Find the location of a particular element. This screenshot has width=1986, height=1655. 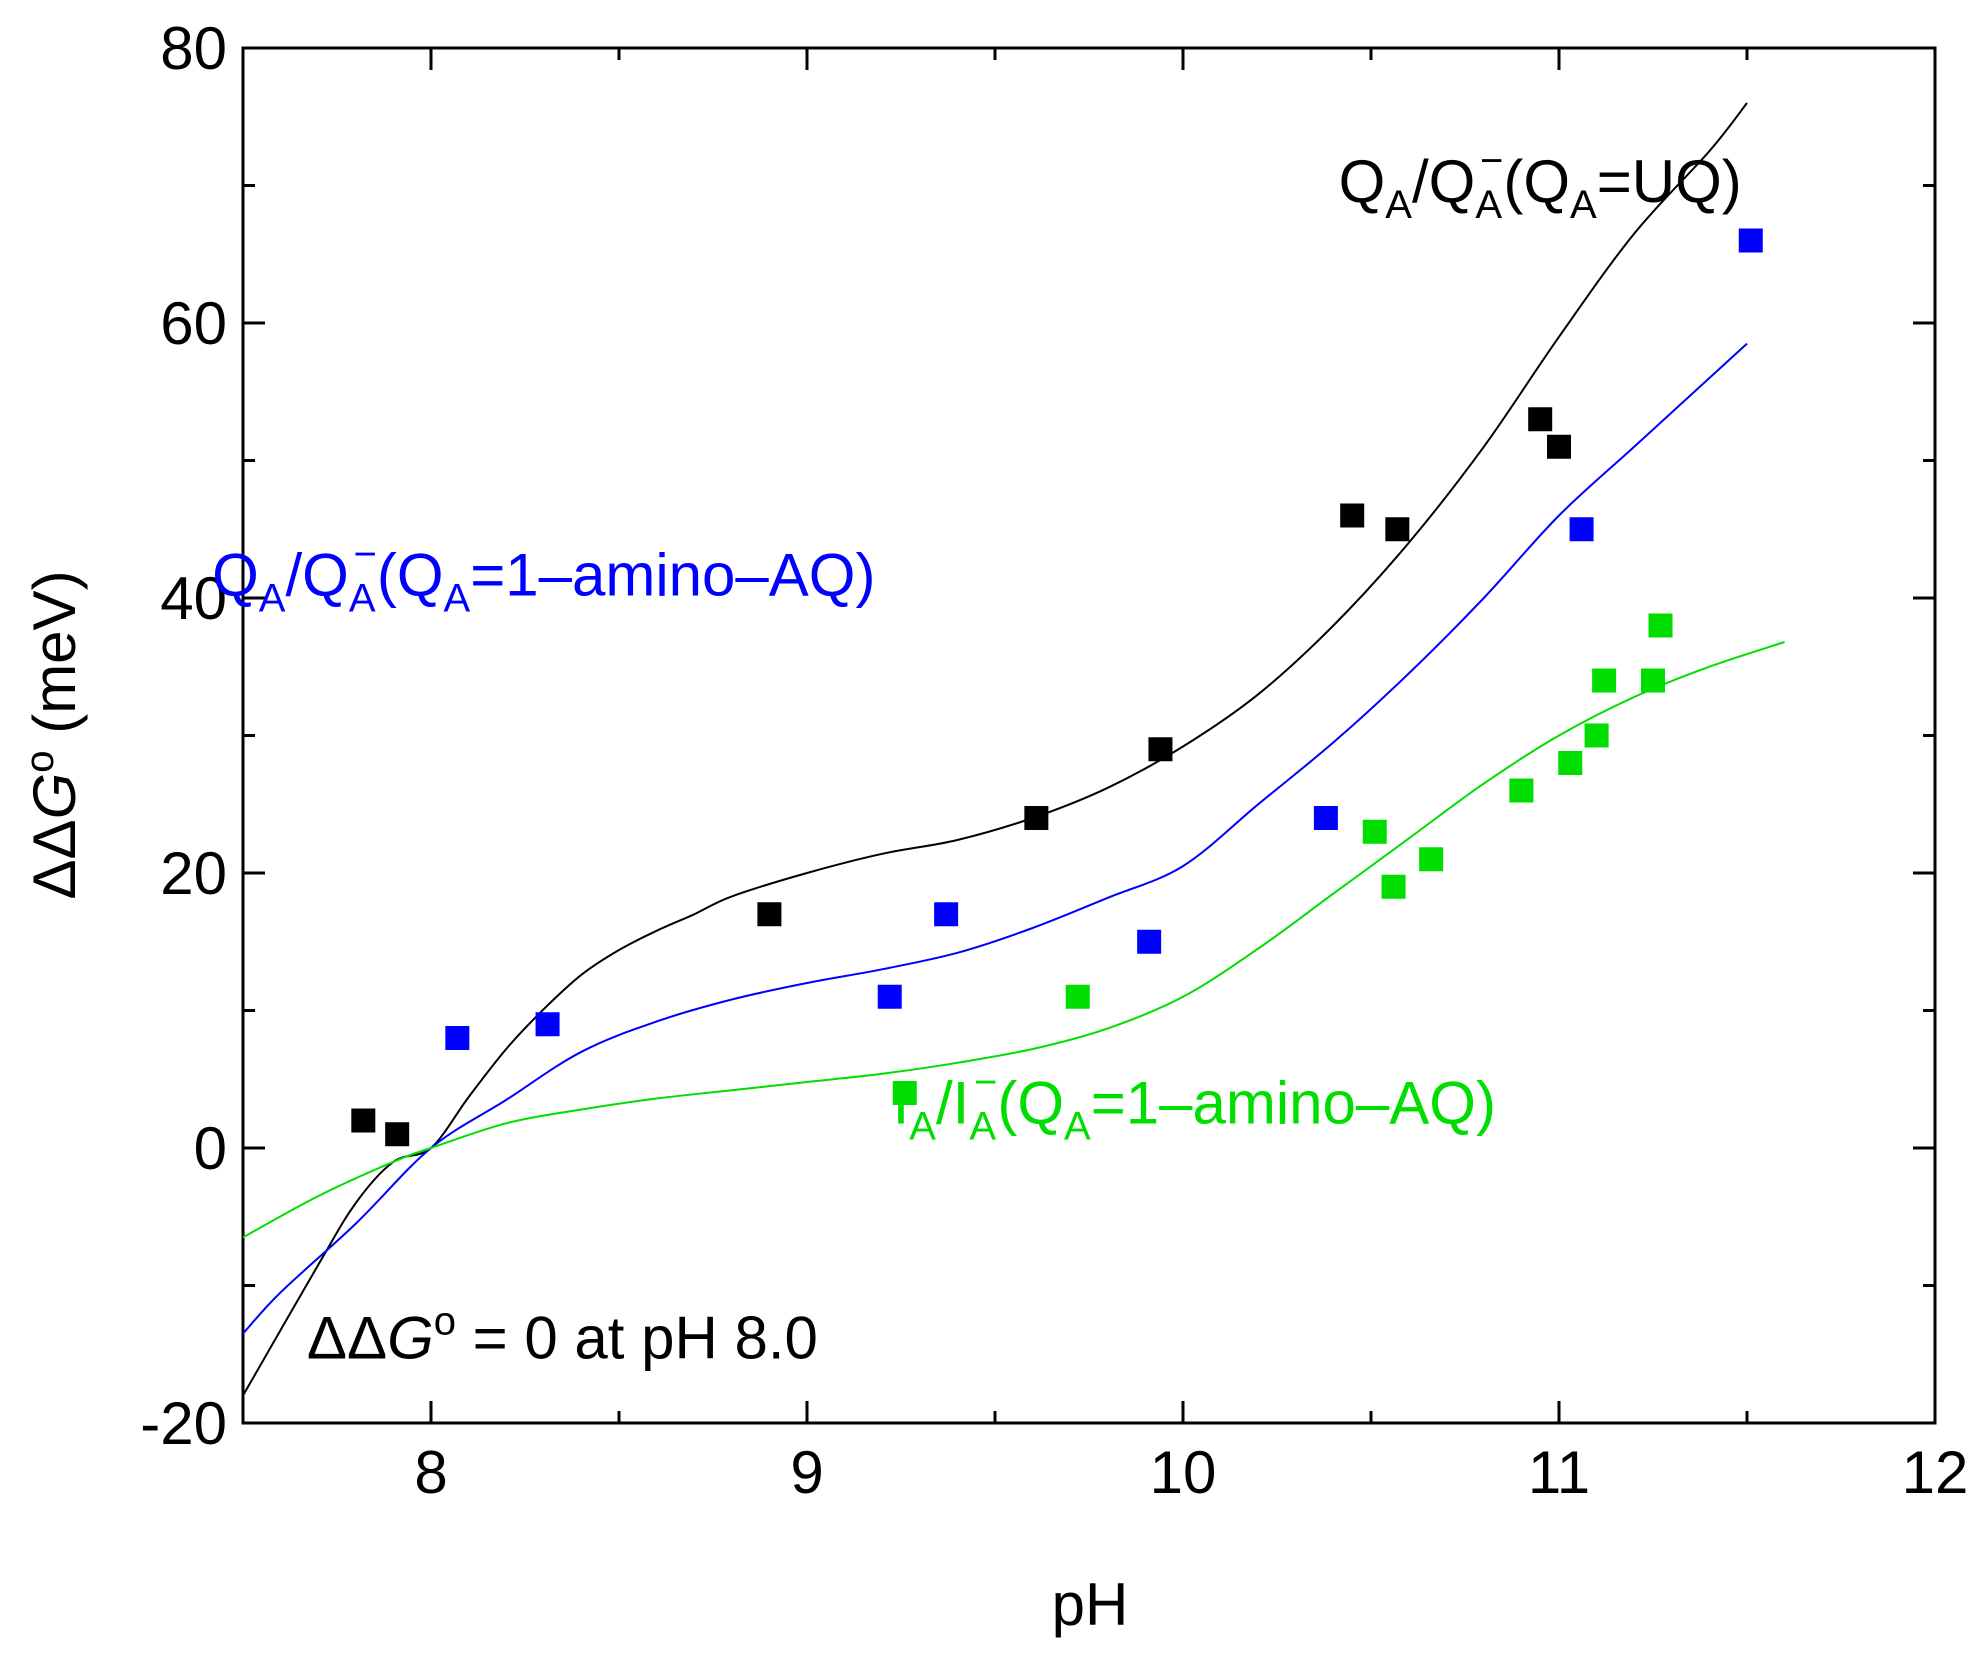

y-tick-label: 40 is located at coordinates (193, 598).